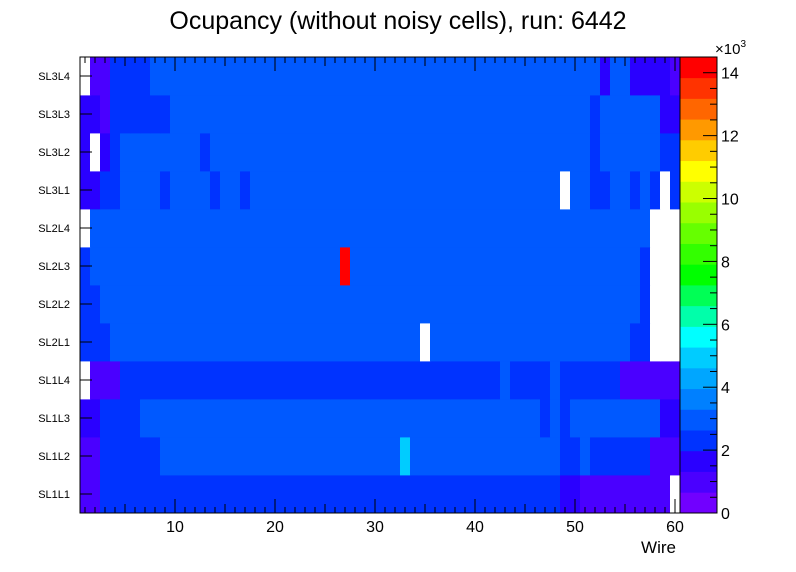 The image size is (796, 572). I want to click on y-row-label: SL2L2, so click(54, 305).